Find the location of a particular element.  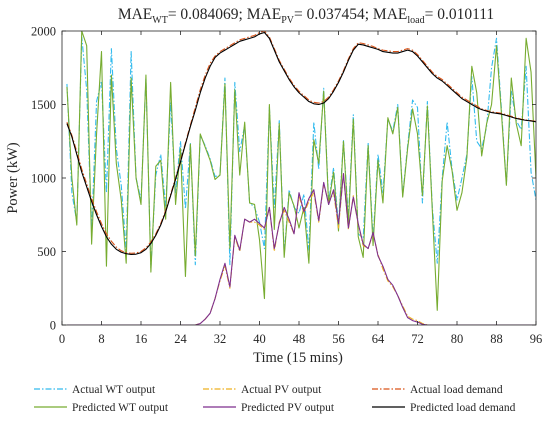

legend-item: Predicted WT output is located at coordinates (101, 408).